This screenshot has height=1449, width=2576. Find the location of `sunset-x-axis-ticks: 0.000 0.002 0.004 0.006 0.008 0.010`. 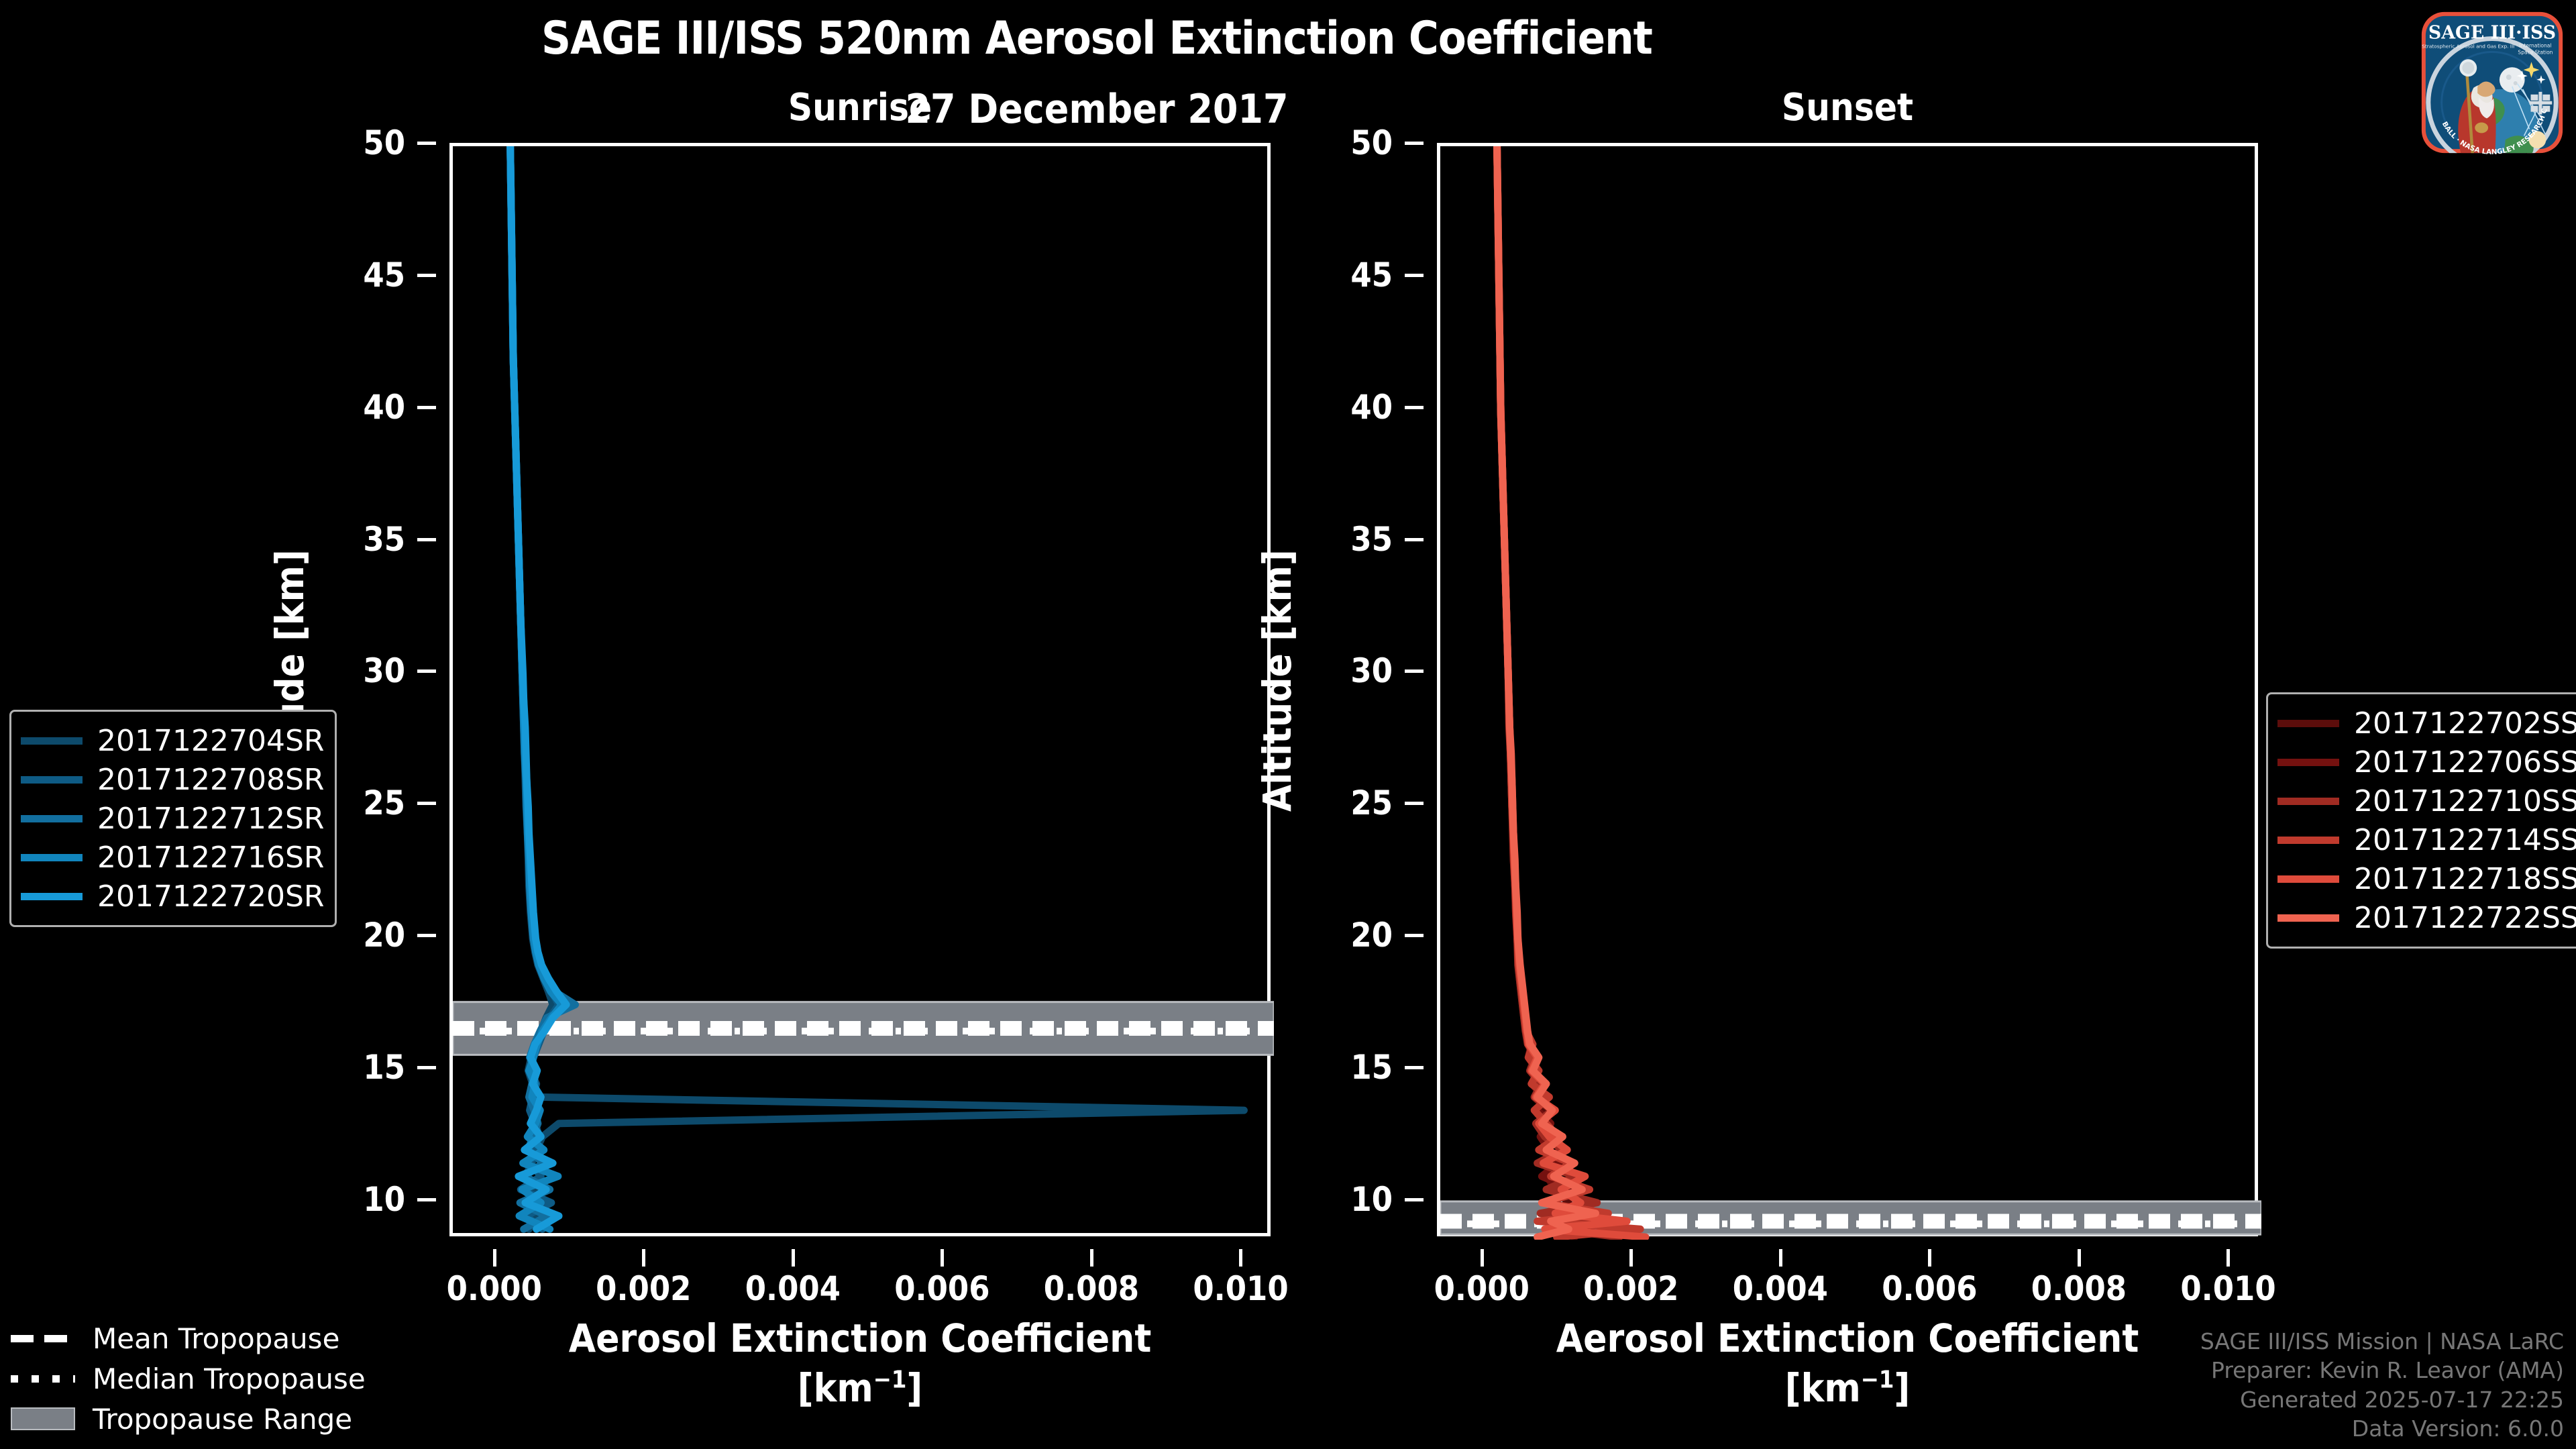

sunset-x-axis-ticks: 0.000 0.002 0.004 0.006 0.008 0.010 is located at coordinates (1855, 1278).